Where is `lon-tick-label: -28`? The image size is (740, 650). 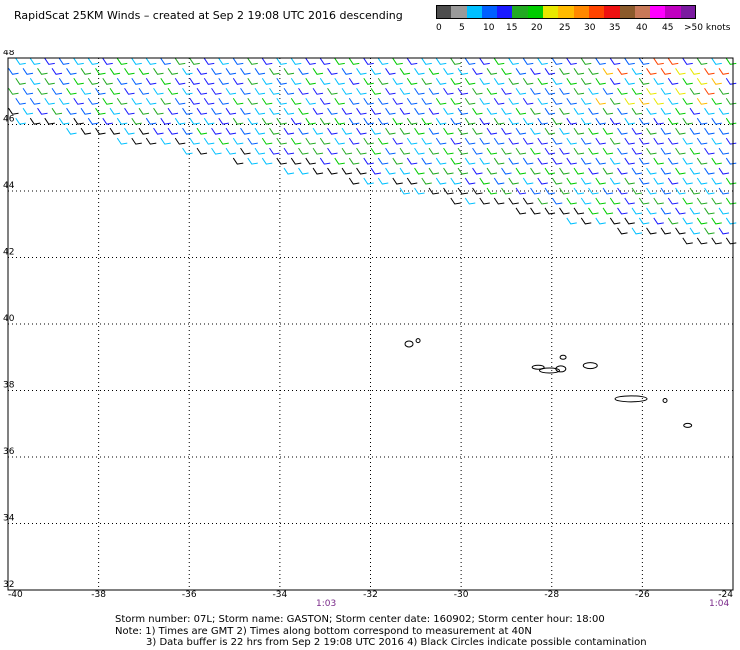
lon-tick-label: -28 is located at coordinates (551, 595).